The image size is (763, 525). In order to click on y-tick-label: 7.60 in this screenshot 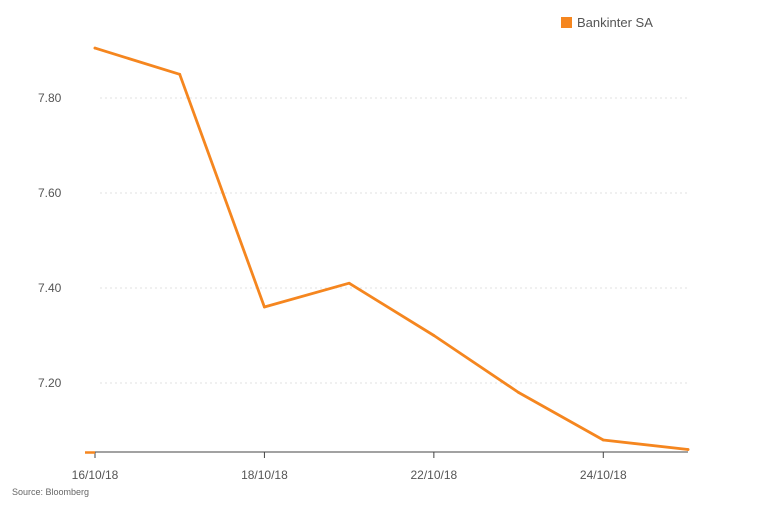, I will do `click(50, 193)`.